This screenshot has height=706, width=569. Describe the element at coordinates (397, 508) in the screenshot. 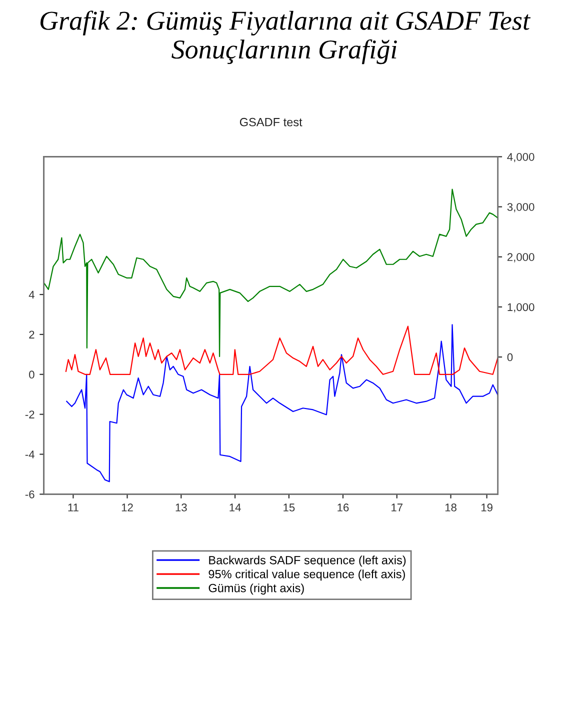

I see `x-tick-label: 17` at that location.